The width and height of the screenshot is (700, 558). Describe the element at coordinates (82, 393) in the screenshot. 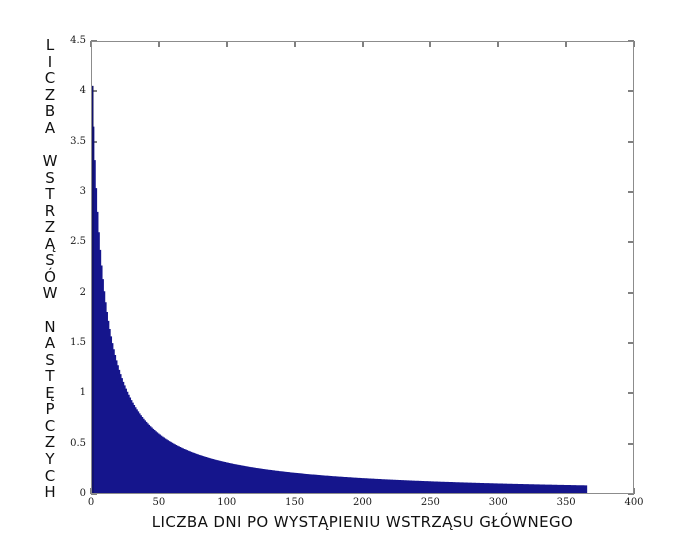

I see `y-tick-label: 1` at that location.